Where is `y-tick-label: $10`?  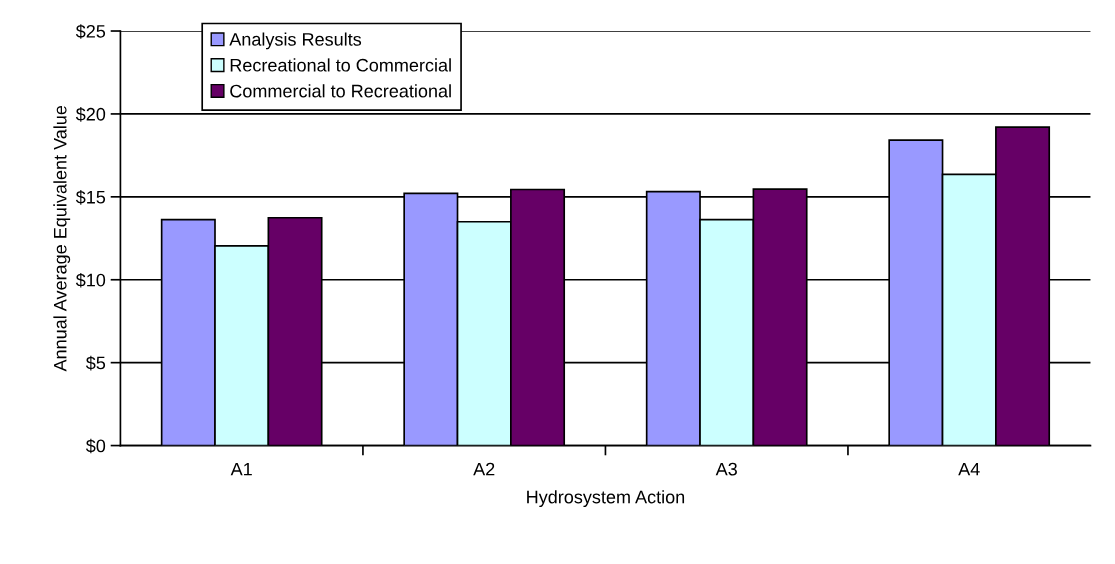 y-tick-label: $10 is located at coordinates (90, 280).